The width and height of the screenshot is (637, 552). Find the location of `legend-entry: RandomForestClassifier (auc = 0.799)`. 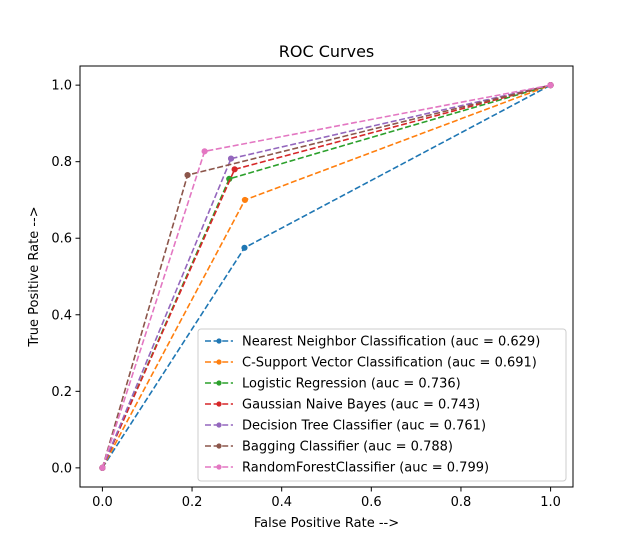

legend-entry: RandomForestClassifier (auc = 0.799) is located at coordinates (347, 468).